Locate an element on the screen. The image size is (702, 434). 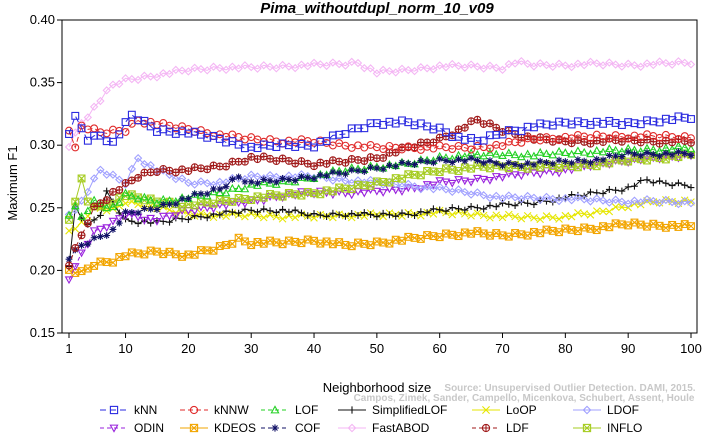
legend-label: KDEOS is located at coordinates (235, 427).